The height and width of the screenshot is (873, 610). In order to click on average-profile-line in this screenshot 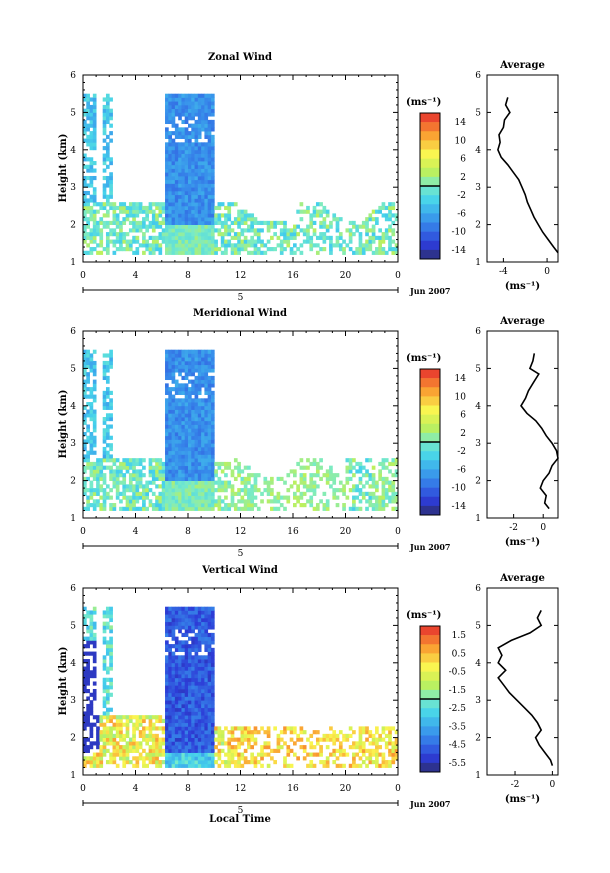, I will do `click(528, 175)`.